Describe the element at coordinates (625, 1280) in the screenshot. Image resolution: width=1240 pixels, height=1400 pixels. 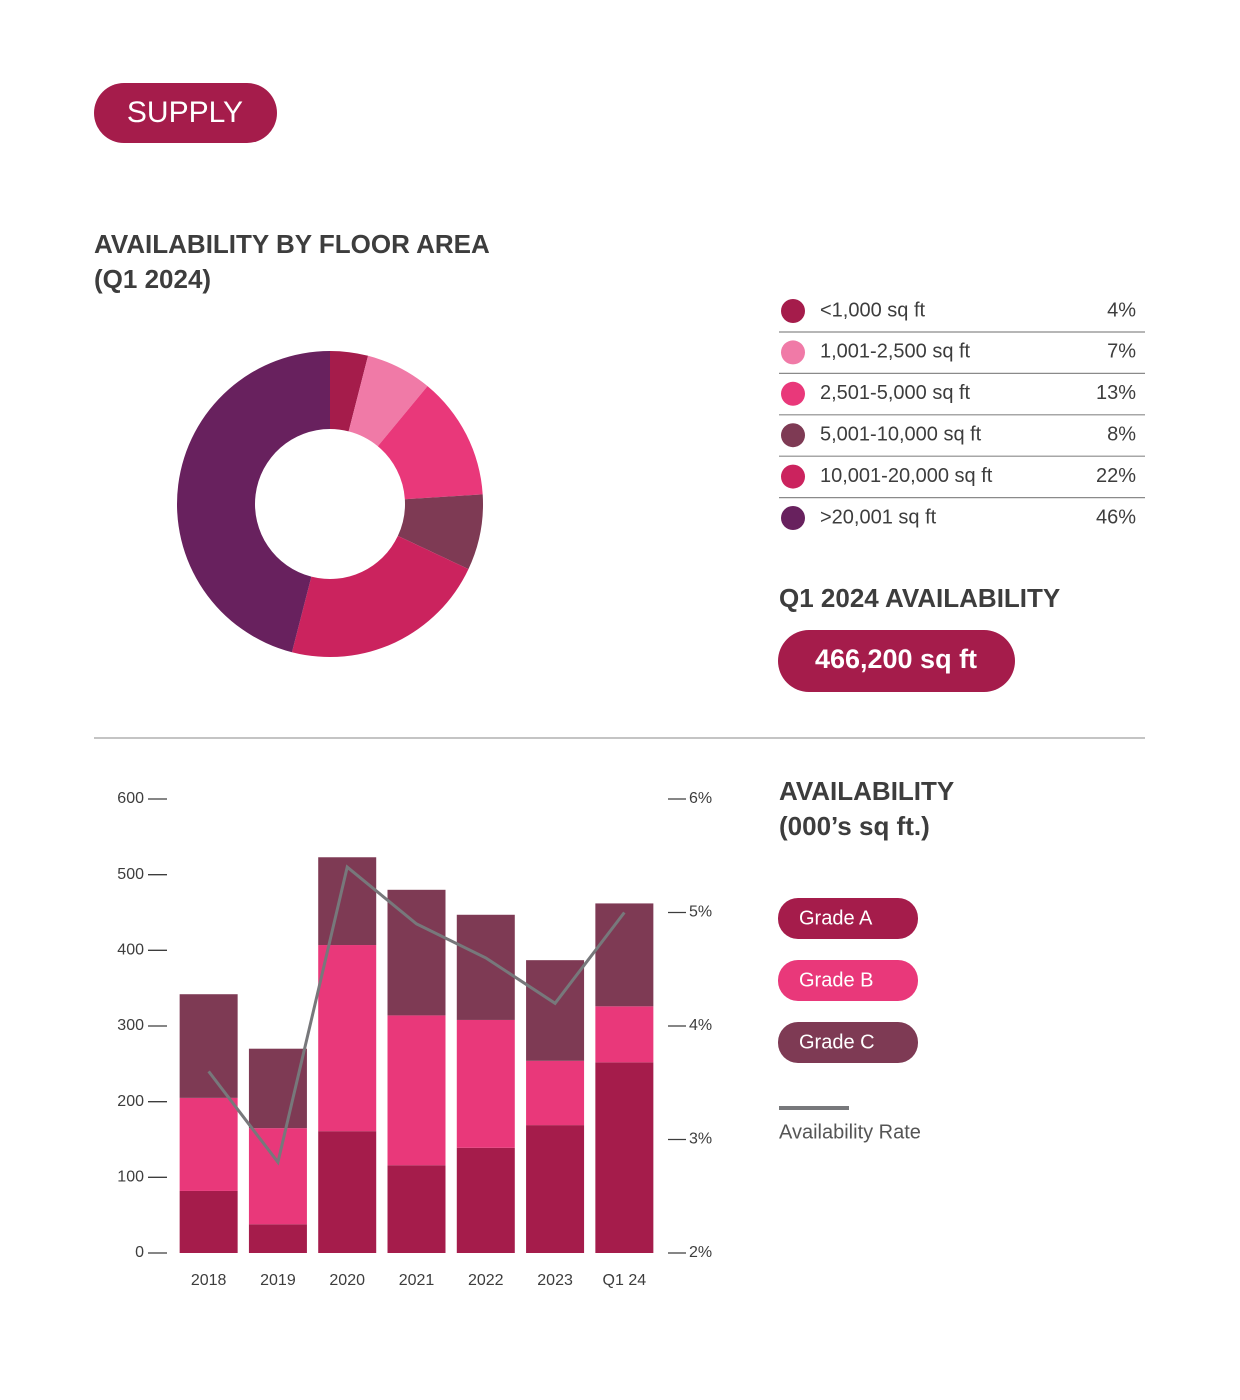
I see `x-tick-label: Q1 24` at that location.